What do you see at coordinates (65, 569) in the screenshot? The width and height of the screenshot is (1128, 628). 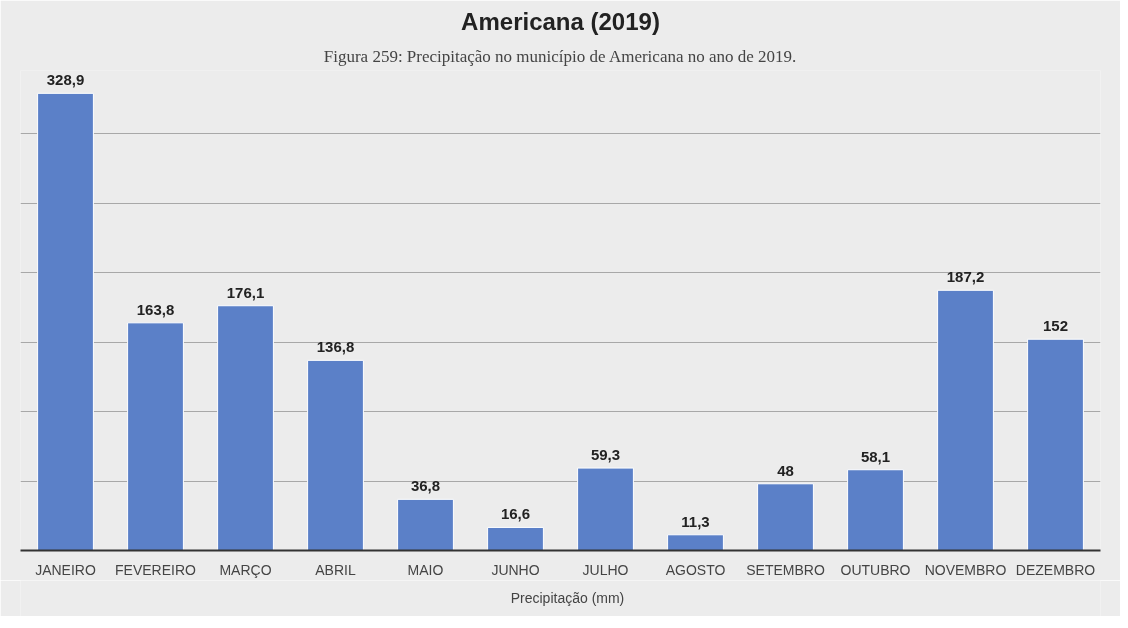 I see `x-tick-label: JANEIRO` at bounding box center [65, 569].